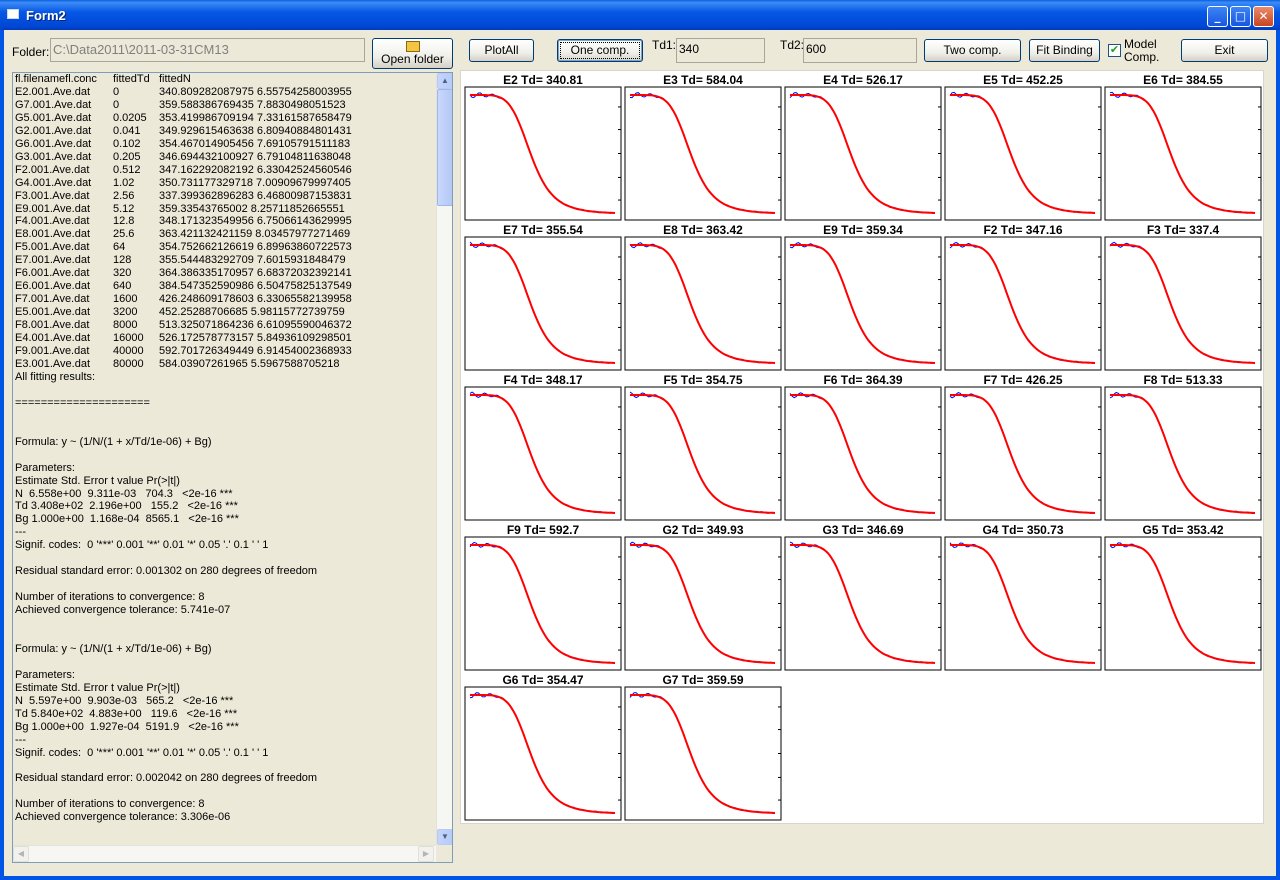  I want to click on vertical-scrollbar: ▲ ▼, so click(444, 459).